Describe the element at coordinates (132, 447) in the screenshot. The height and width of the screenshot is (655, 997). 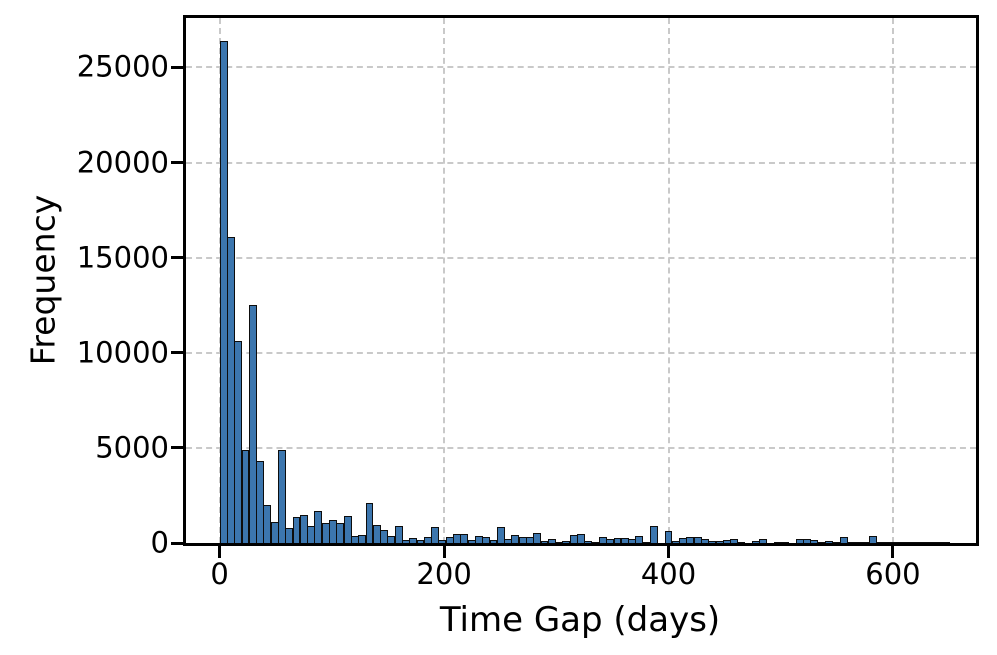
I see `y-tick-label: 5000` at that location.